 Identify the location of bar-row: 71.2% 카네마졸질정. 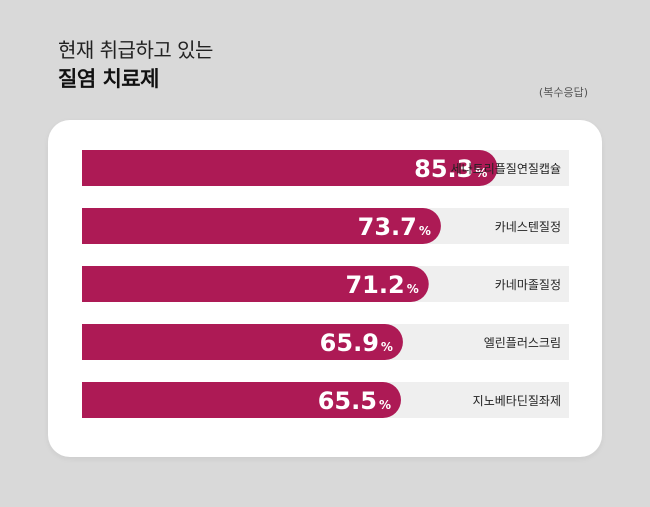
(325, 284).